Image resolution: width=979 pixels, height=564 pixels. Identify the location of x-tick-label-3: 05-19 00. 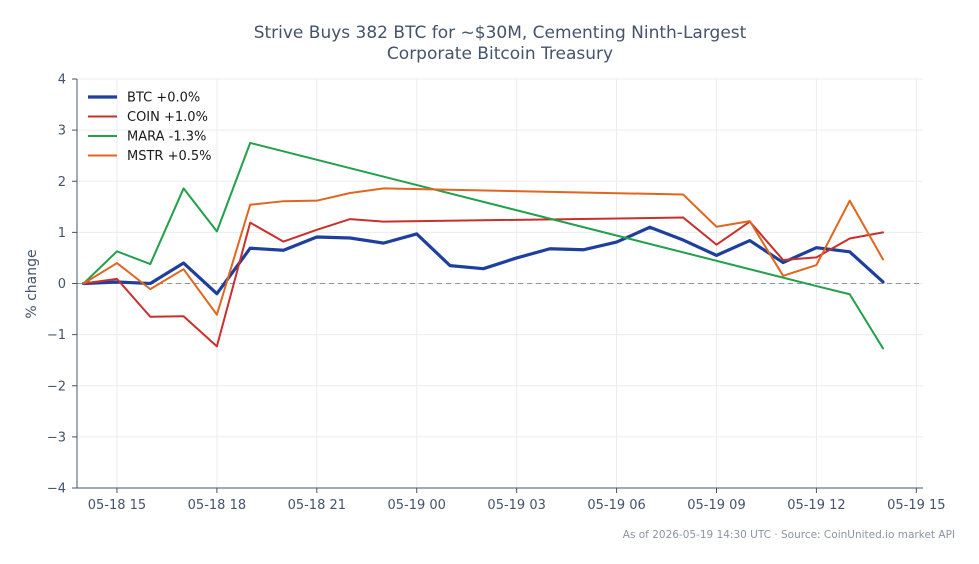
(417, 505).